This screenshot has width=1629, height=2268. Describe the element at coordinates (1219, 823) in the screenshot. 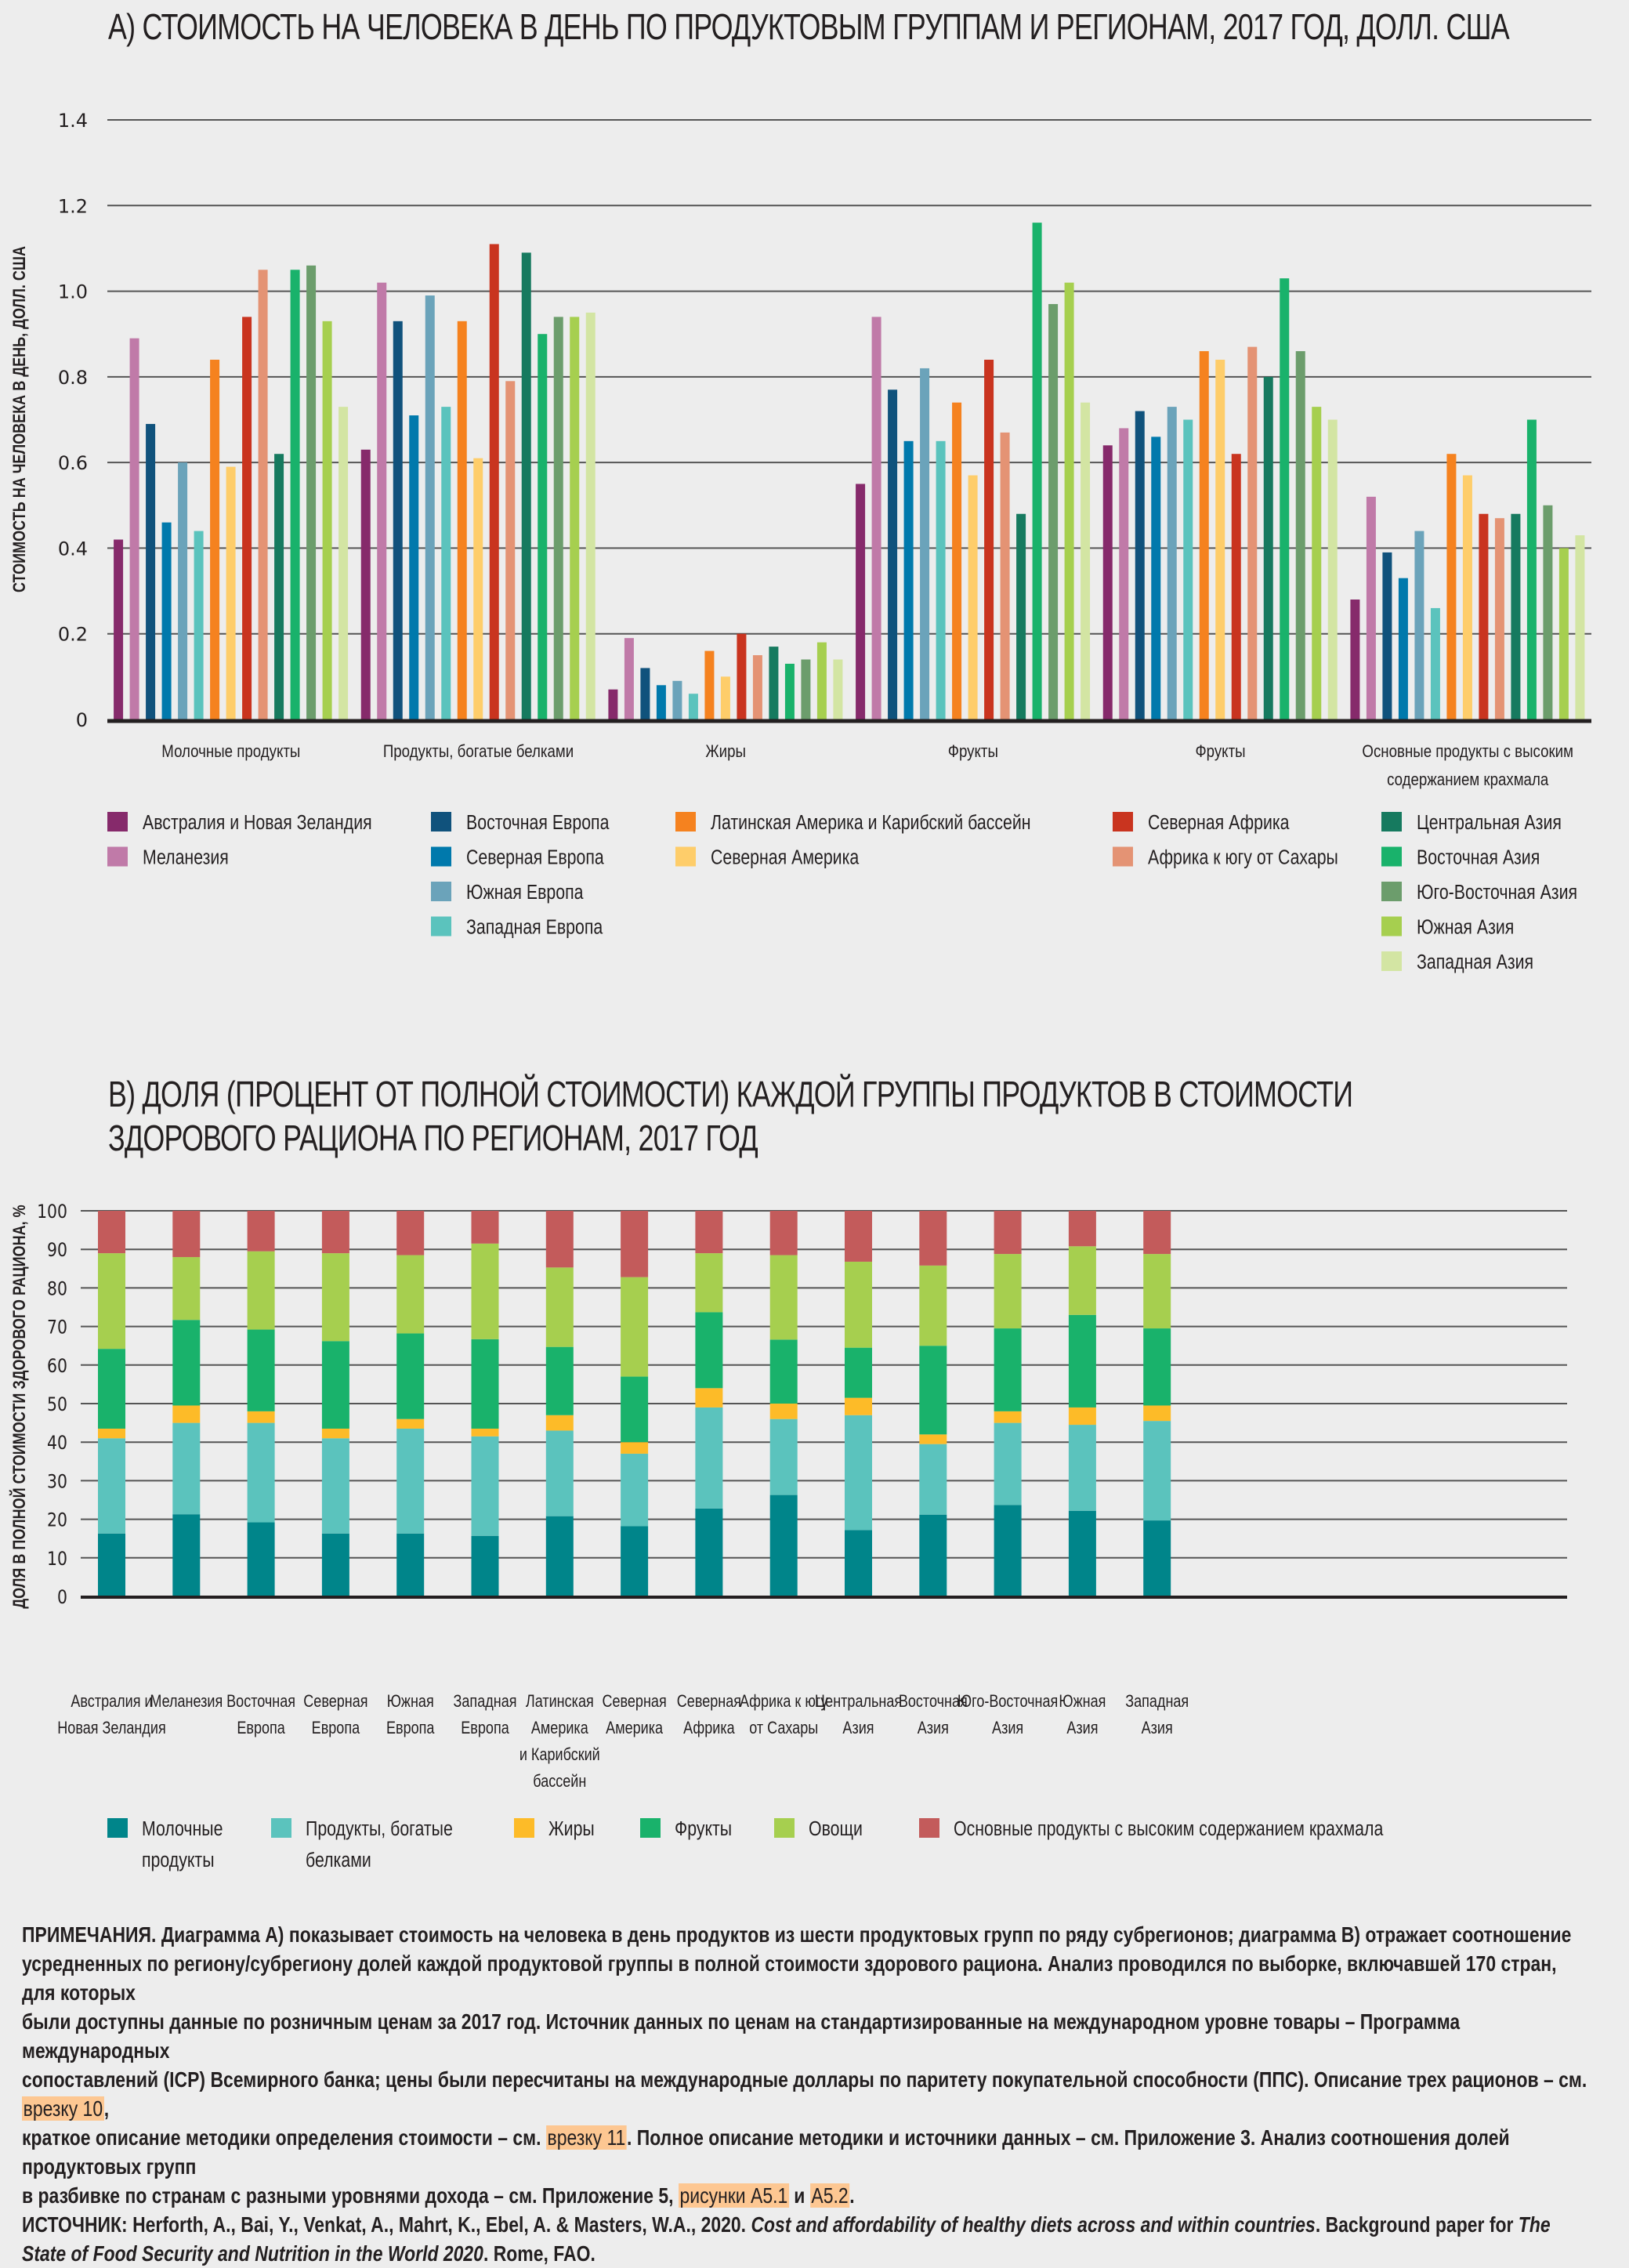

I see `legend-label: Северная Африка` at that location.